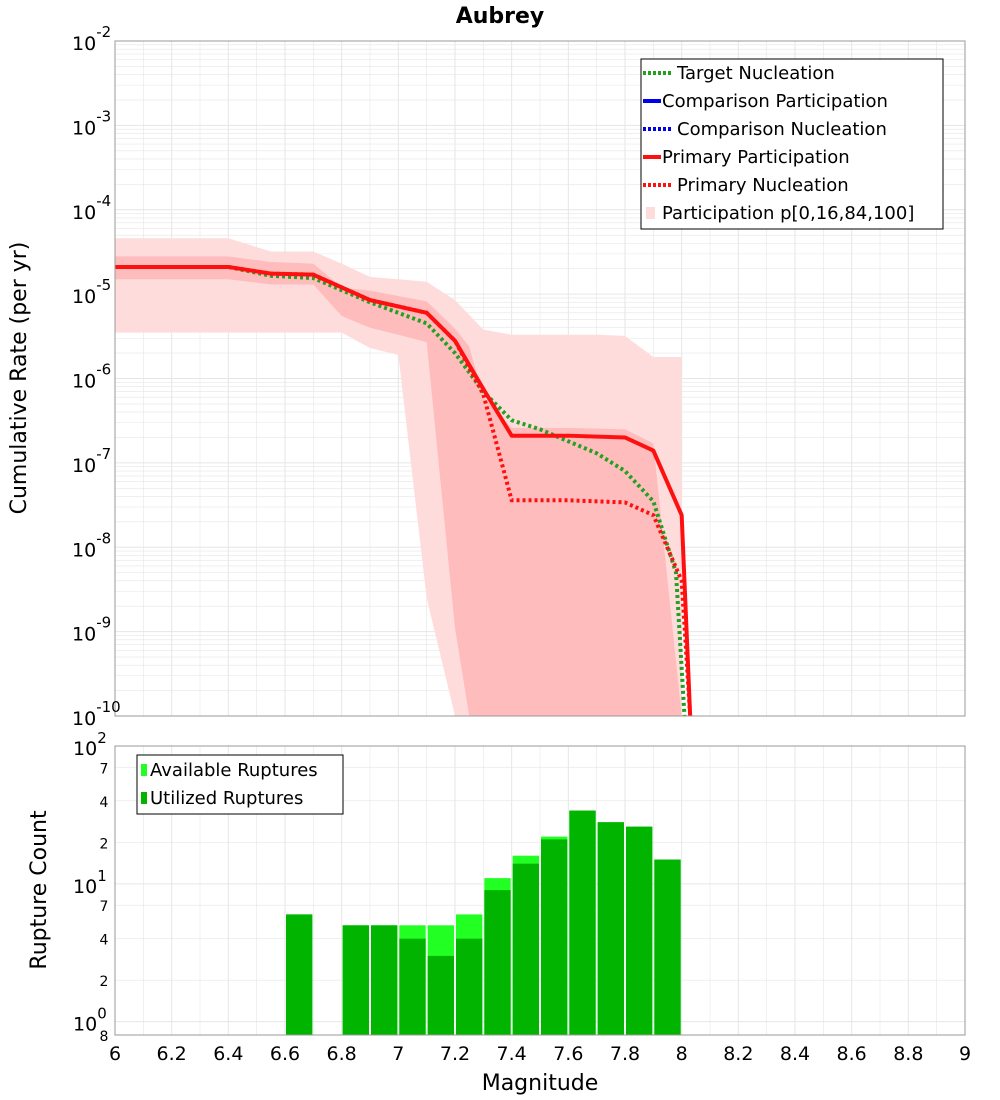 Image resolution: width=1000 pixels, height=1100 pixels. What do you see at coordinates (228, 1054) in the screenshot?
I see `x-tick-label: 6.4` at bounding box center [228, 1054].